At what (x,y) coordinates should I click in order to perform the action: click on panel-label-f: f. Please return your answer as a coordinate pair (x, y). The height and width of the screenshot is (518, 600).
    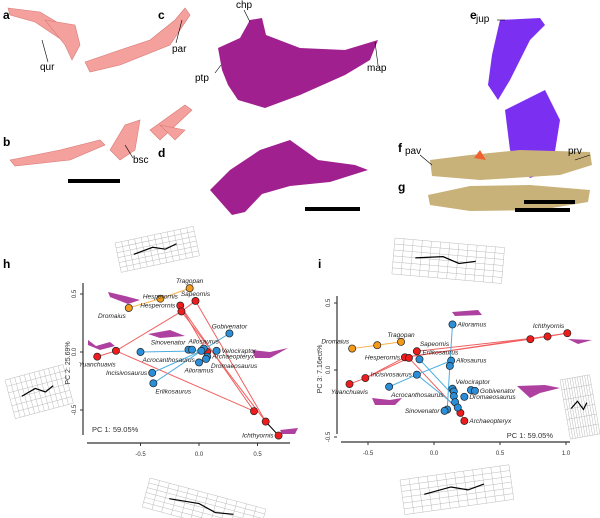
    Looking at the image, I should click on (400, 148).